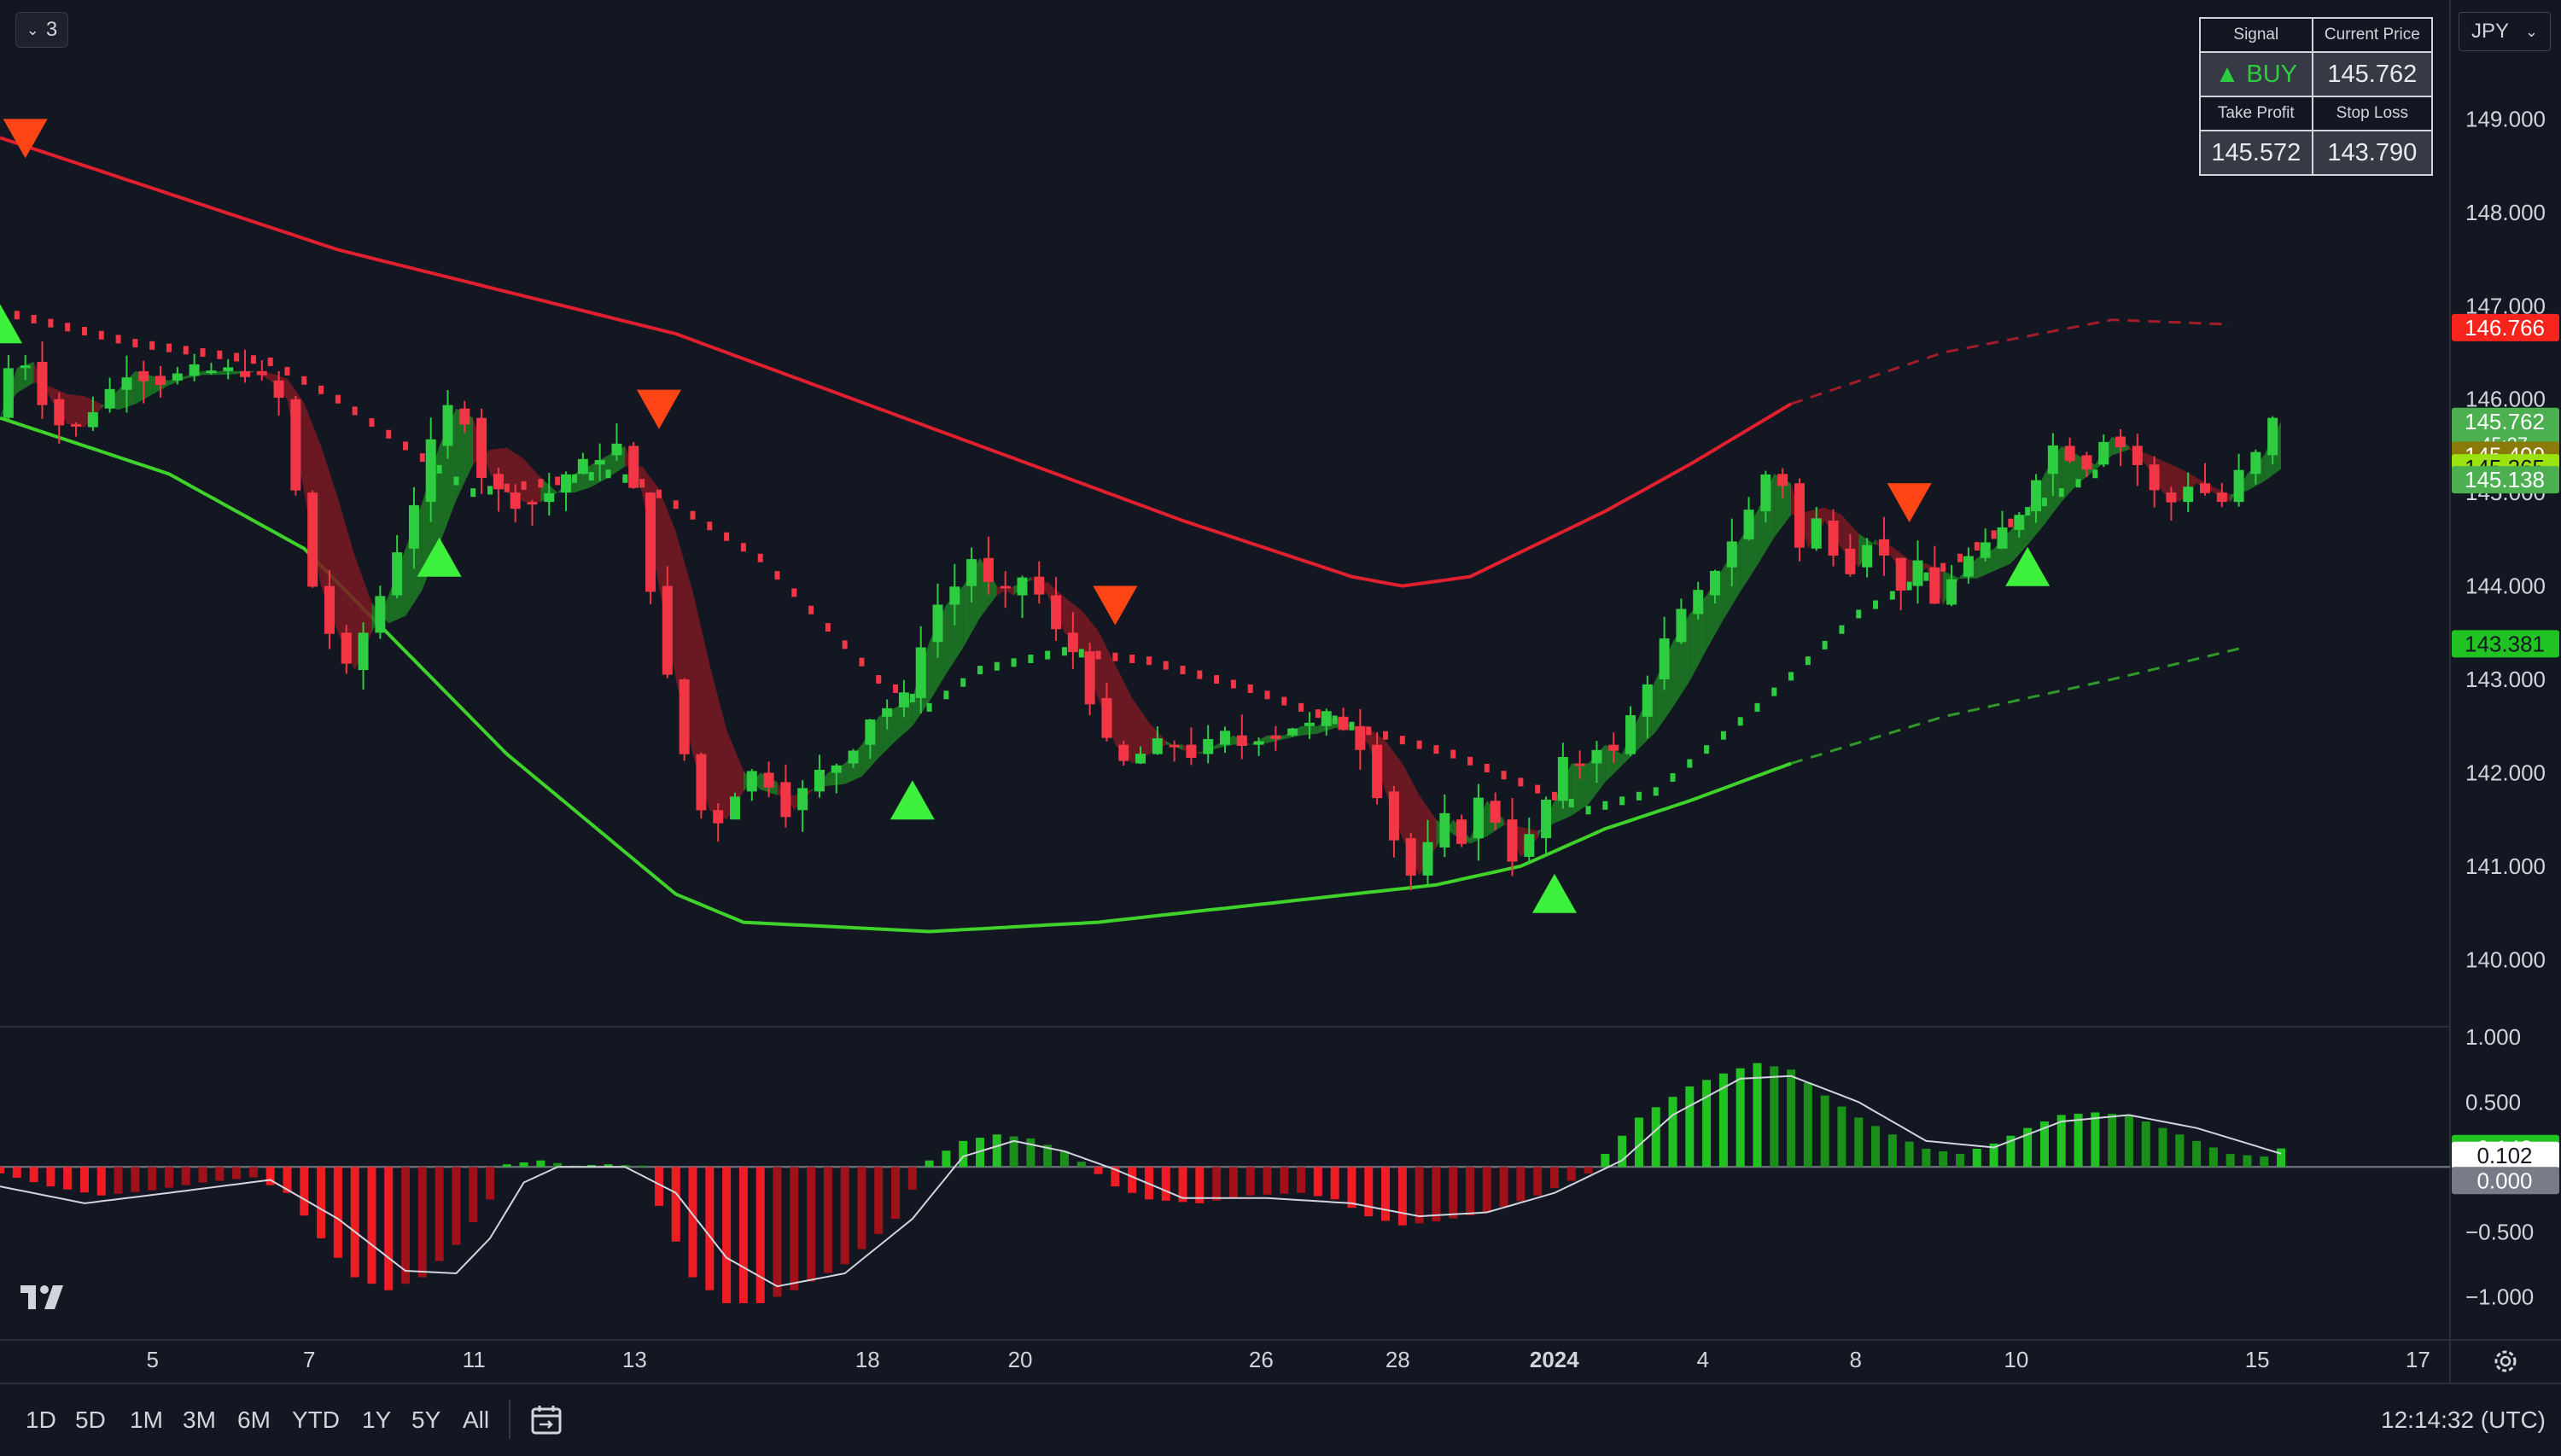 This screenshot has width=2561, height=1456. I want to click on indicator-legend-toggle: ⌄ 3, so click(41, 30).